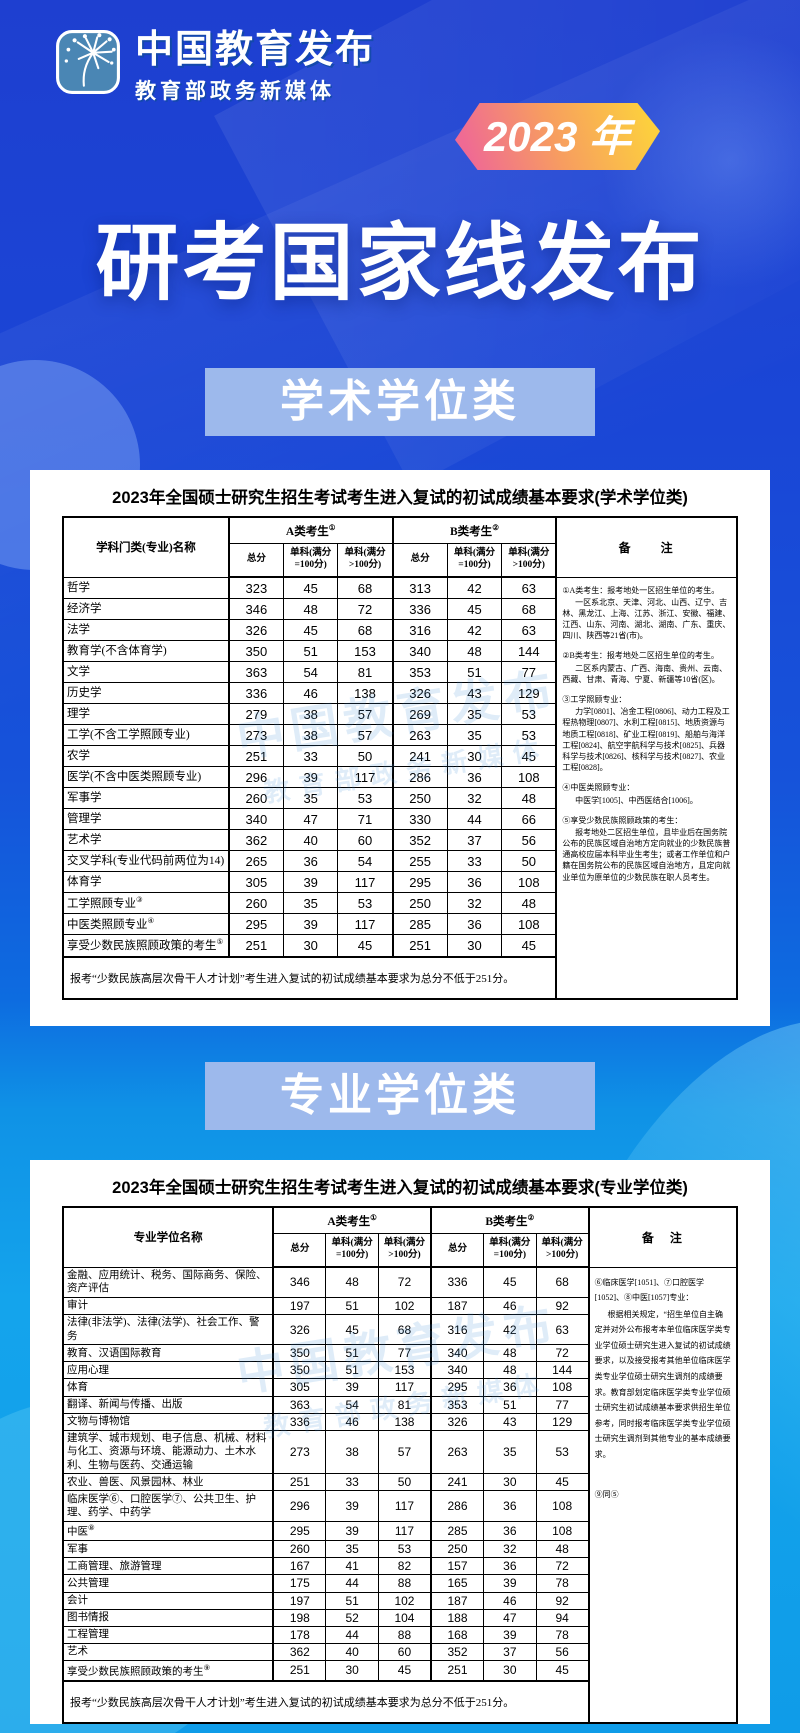 Image resolution: width=800 pixels, height=1733 pixels. Describe the element at coordinates (562, 1531) in the screenshot. I see `b-singleover100: 108` at that location.